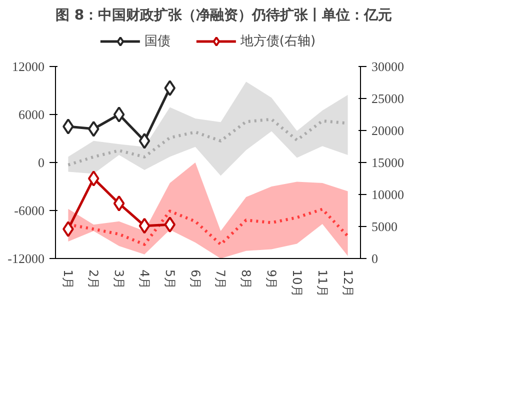 Image resolution: width=522 pixels, height=400 pixels. I want to click on x-tick-label: 11月, so click(322, 283).